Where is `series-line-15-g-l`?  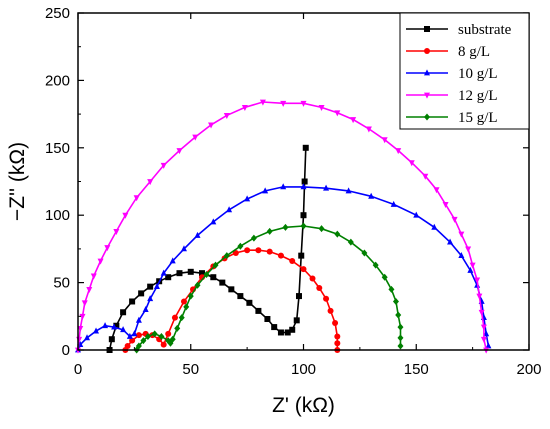 series-line-15-g-l is located at coordinates (268, 288).